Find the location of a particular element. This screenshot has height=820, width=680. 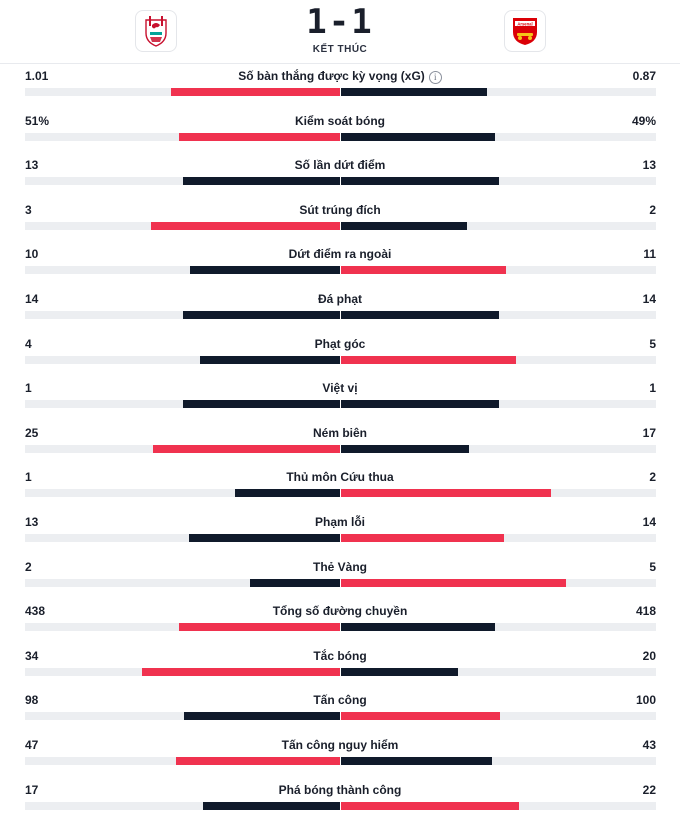

info-icon: i is located at coordinates (435, 77).